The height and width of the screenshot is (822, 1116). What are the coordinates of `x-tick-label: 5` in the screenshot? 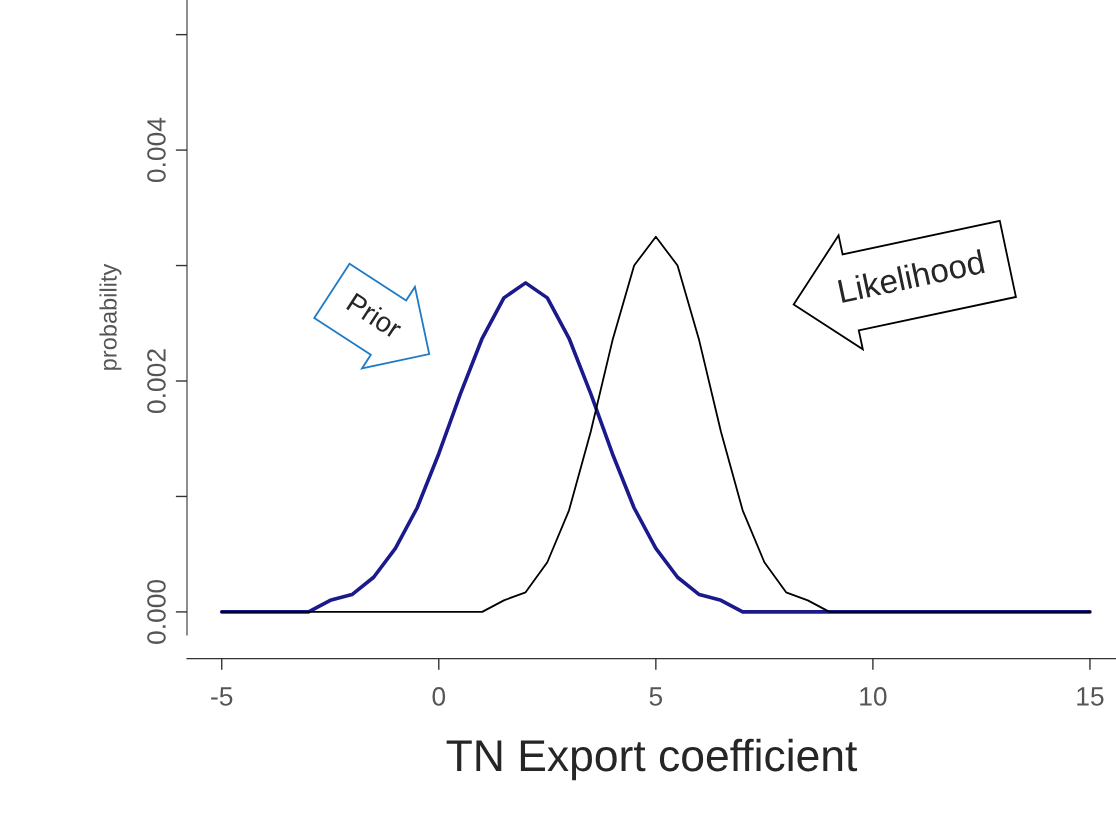 It's located at (656, 696).